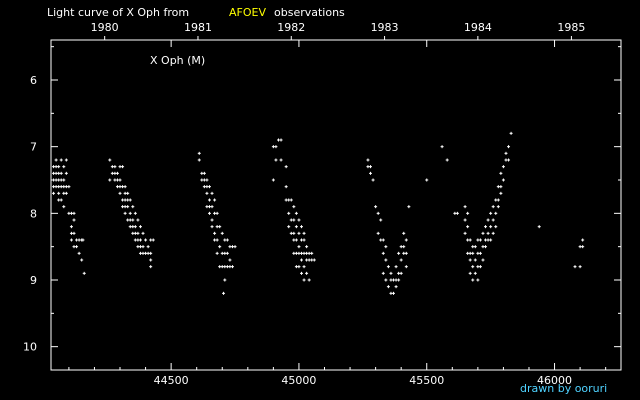  I want to click on series-label: X Oph (M), so click(177, 60).